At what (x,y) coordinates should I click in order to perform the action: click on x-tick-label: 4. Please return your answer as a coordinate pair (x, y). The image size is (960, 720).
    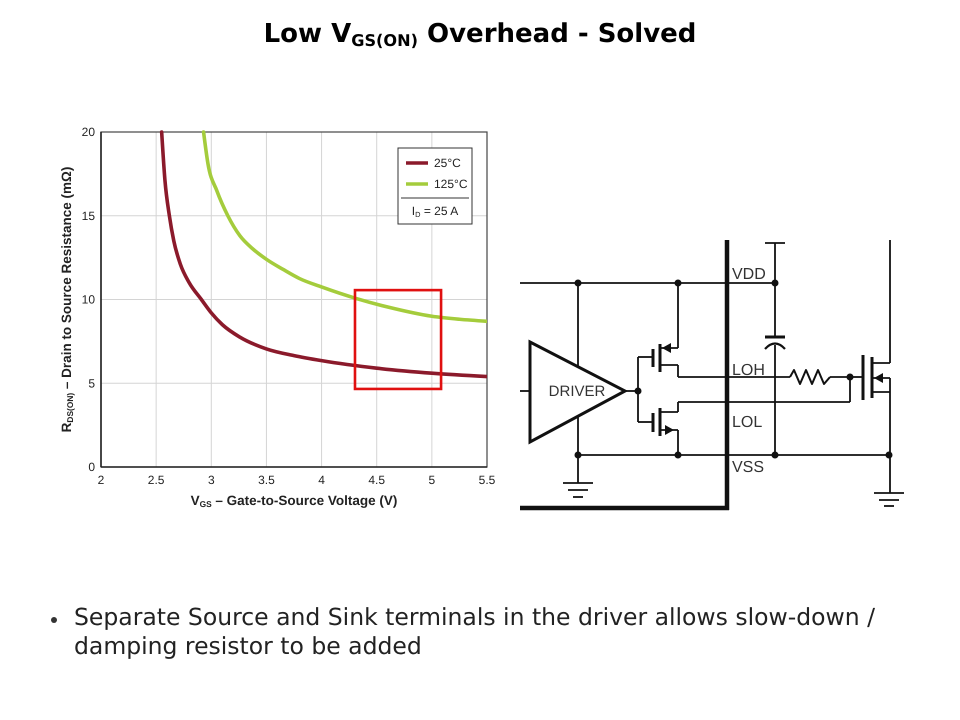
    Looking at the image, I should click on (322, 480).